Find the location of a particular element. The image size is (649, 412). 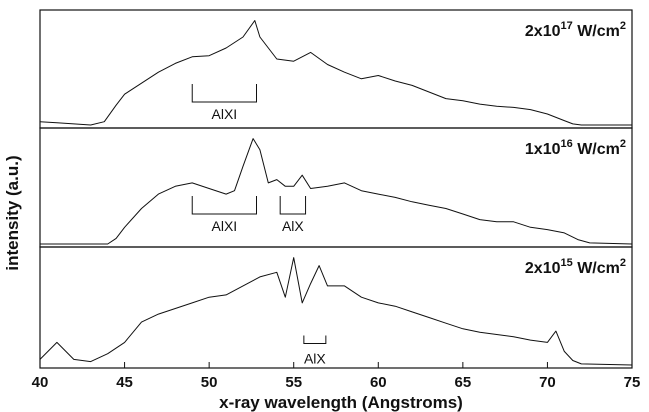

panel-intensity-label: 2x1017 W/cm2 is located at coordinates (575, 30).